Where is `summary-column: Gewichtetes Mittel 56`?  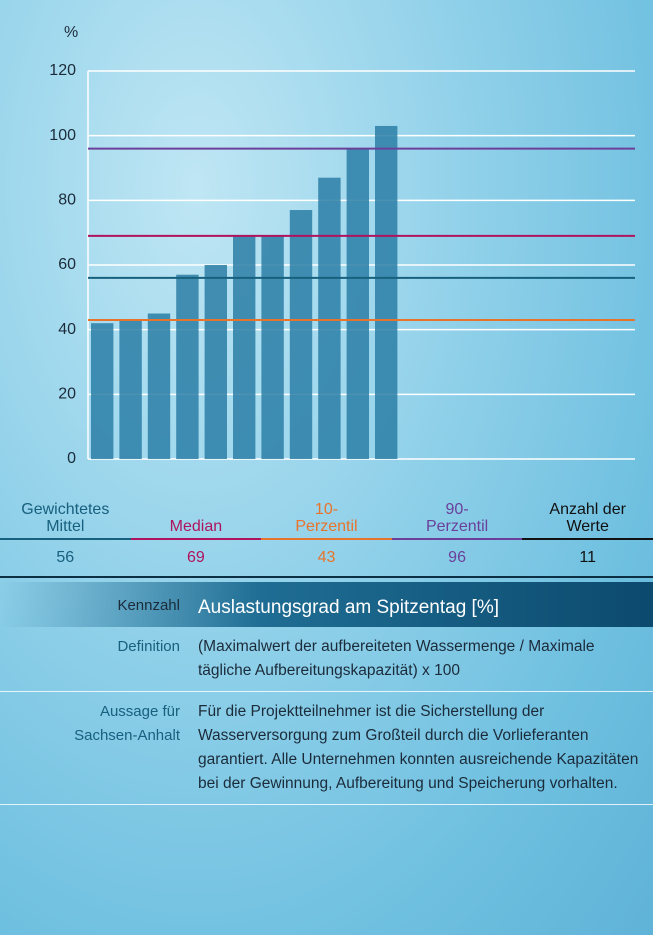
summary-column: Gewichtetes Mittel 56 is located at coordinates (65, 524).